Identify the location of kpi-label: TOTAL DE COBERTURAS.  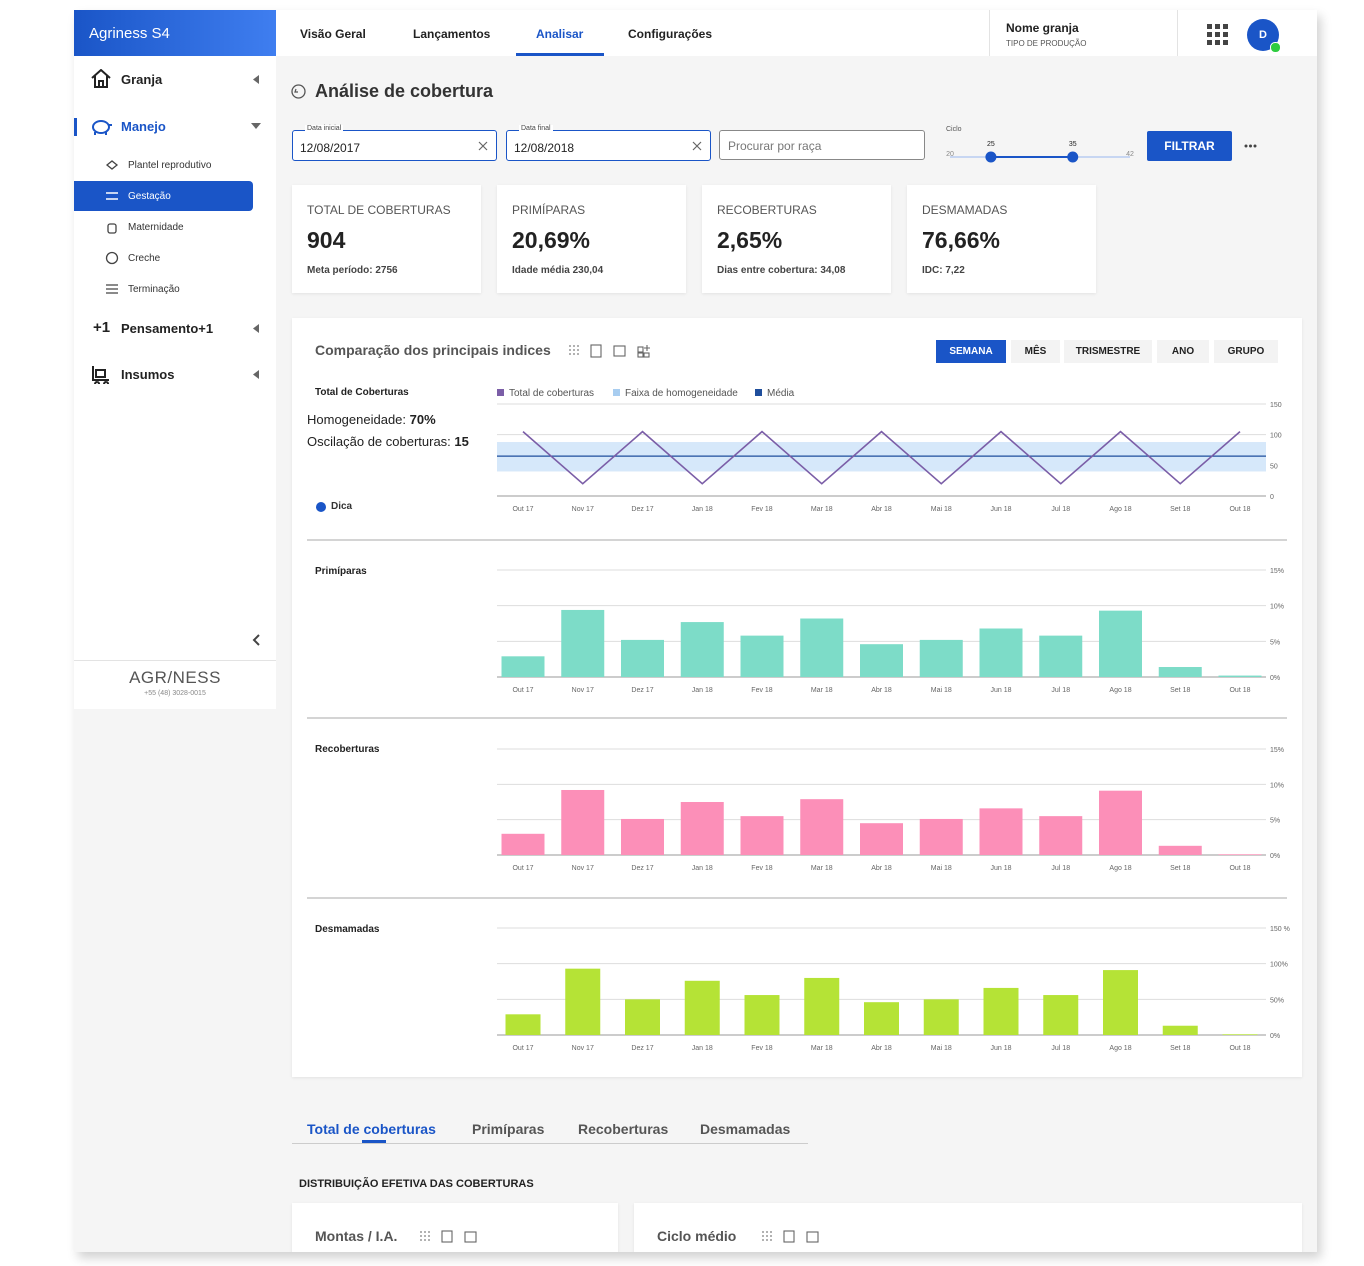
(379, 210).